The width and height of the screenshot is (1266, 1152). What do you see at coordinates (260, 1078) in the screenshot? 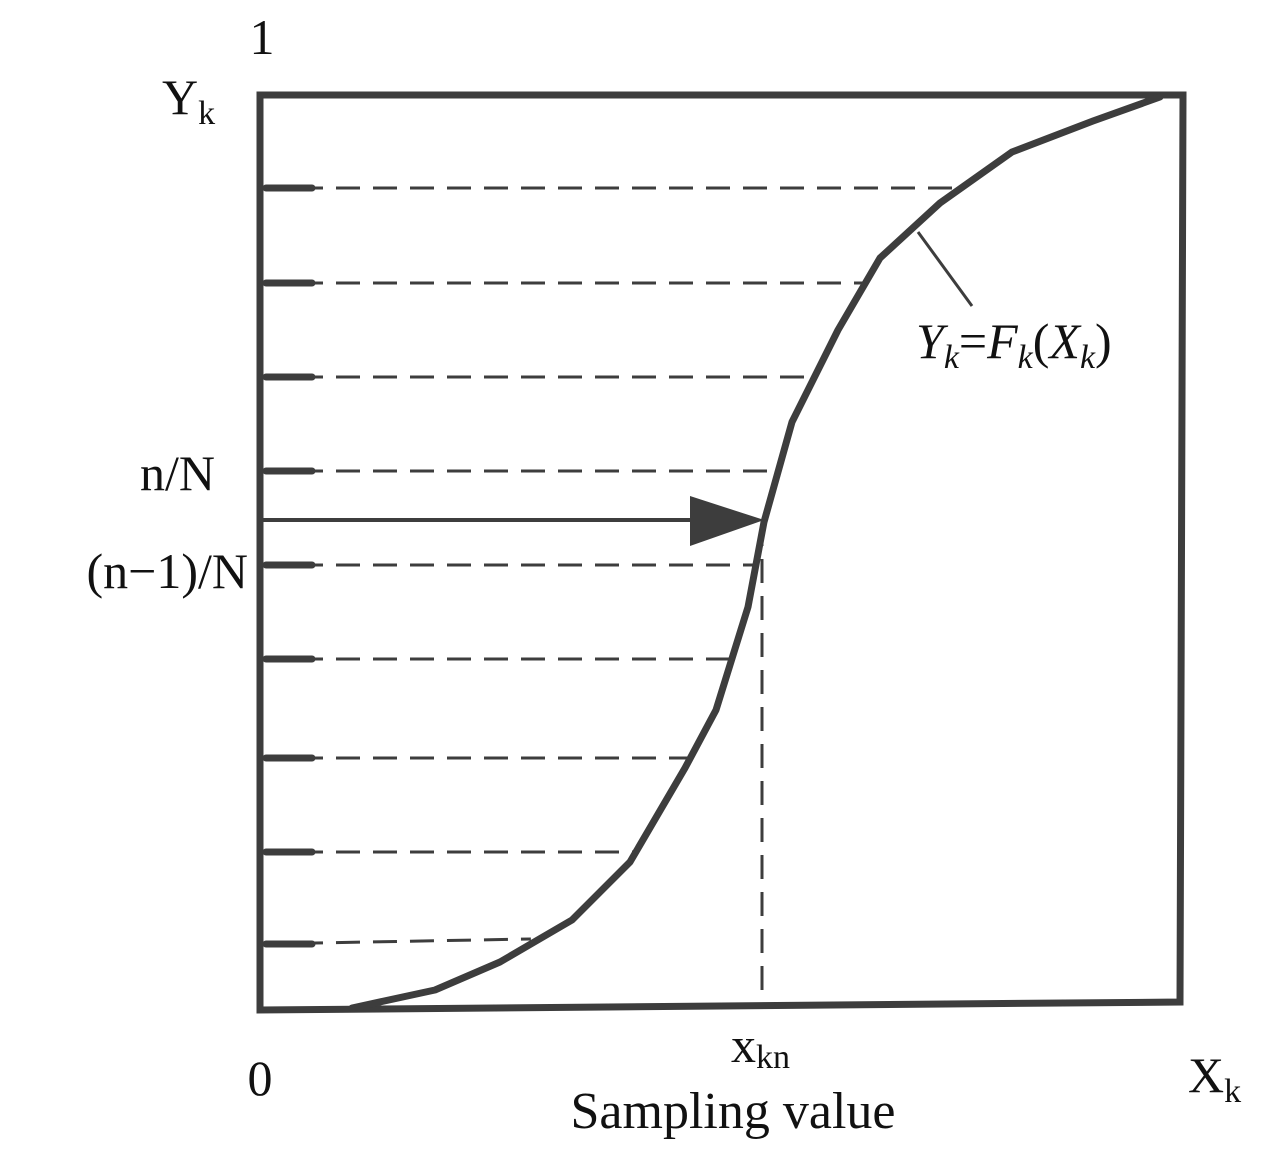
I see `origin-label: 0` at bounding box center [260, 1078].